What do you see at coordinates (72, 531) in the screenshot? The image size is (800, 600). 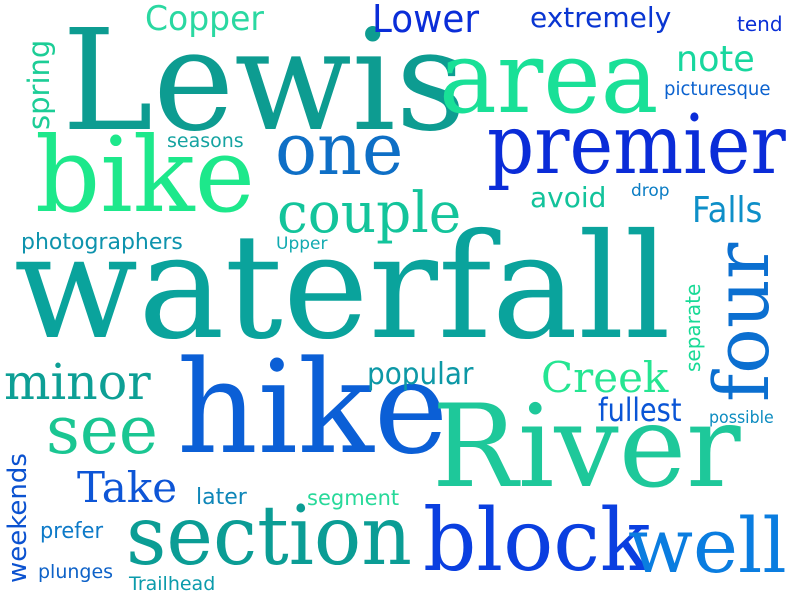 I see `word-prefer: prefer` at bounding box center [72, 531].